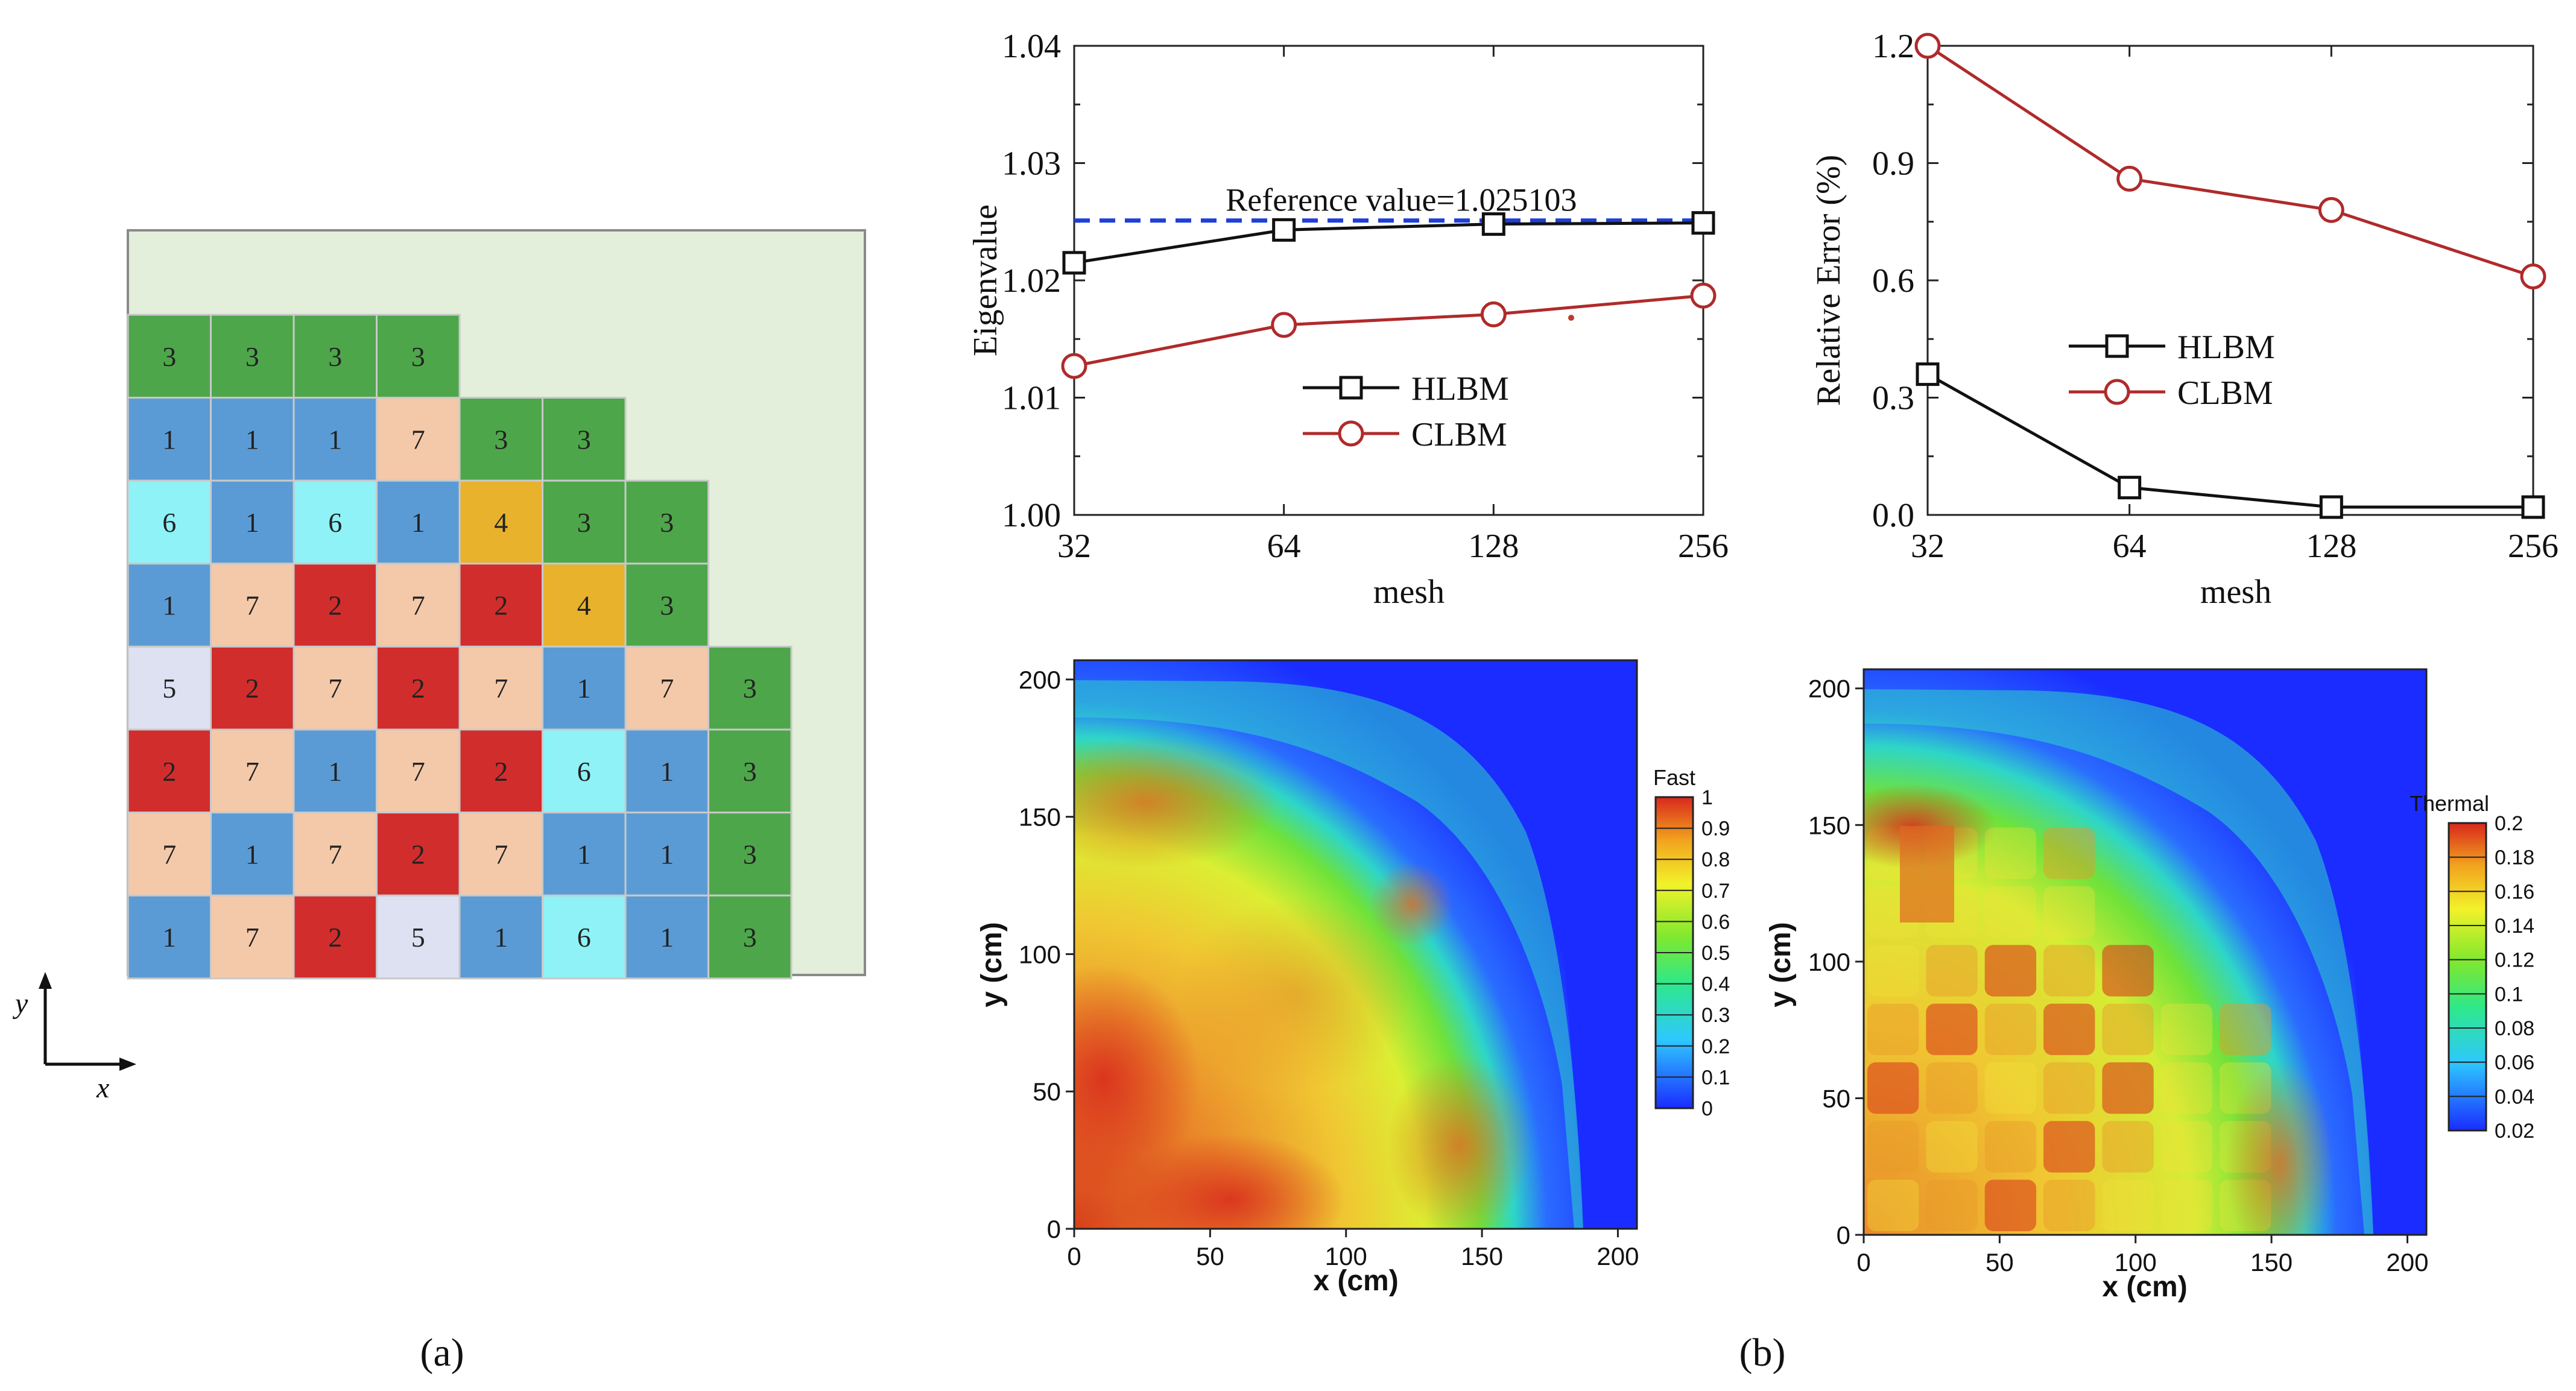  What do you see at coordinates (1355, 944) in the screenshot?
I see `plot-frame` at bounding box center [1355, 944].